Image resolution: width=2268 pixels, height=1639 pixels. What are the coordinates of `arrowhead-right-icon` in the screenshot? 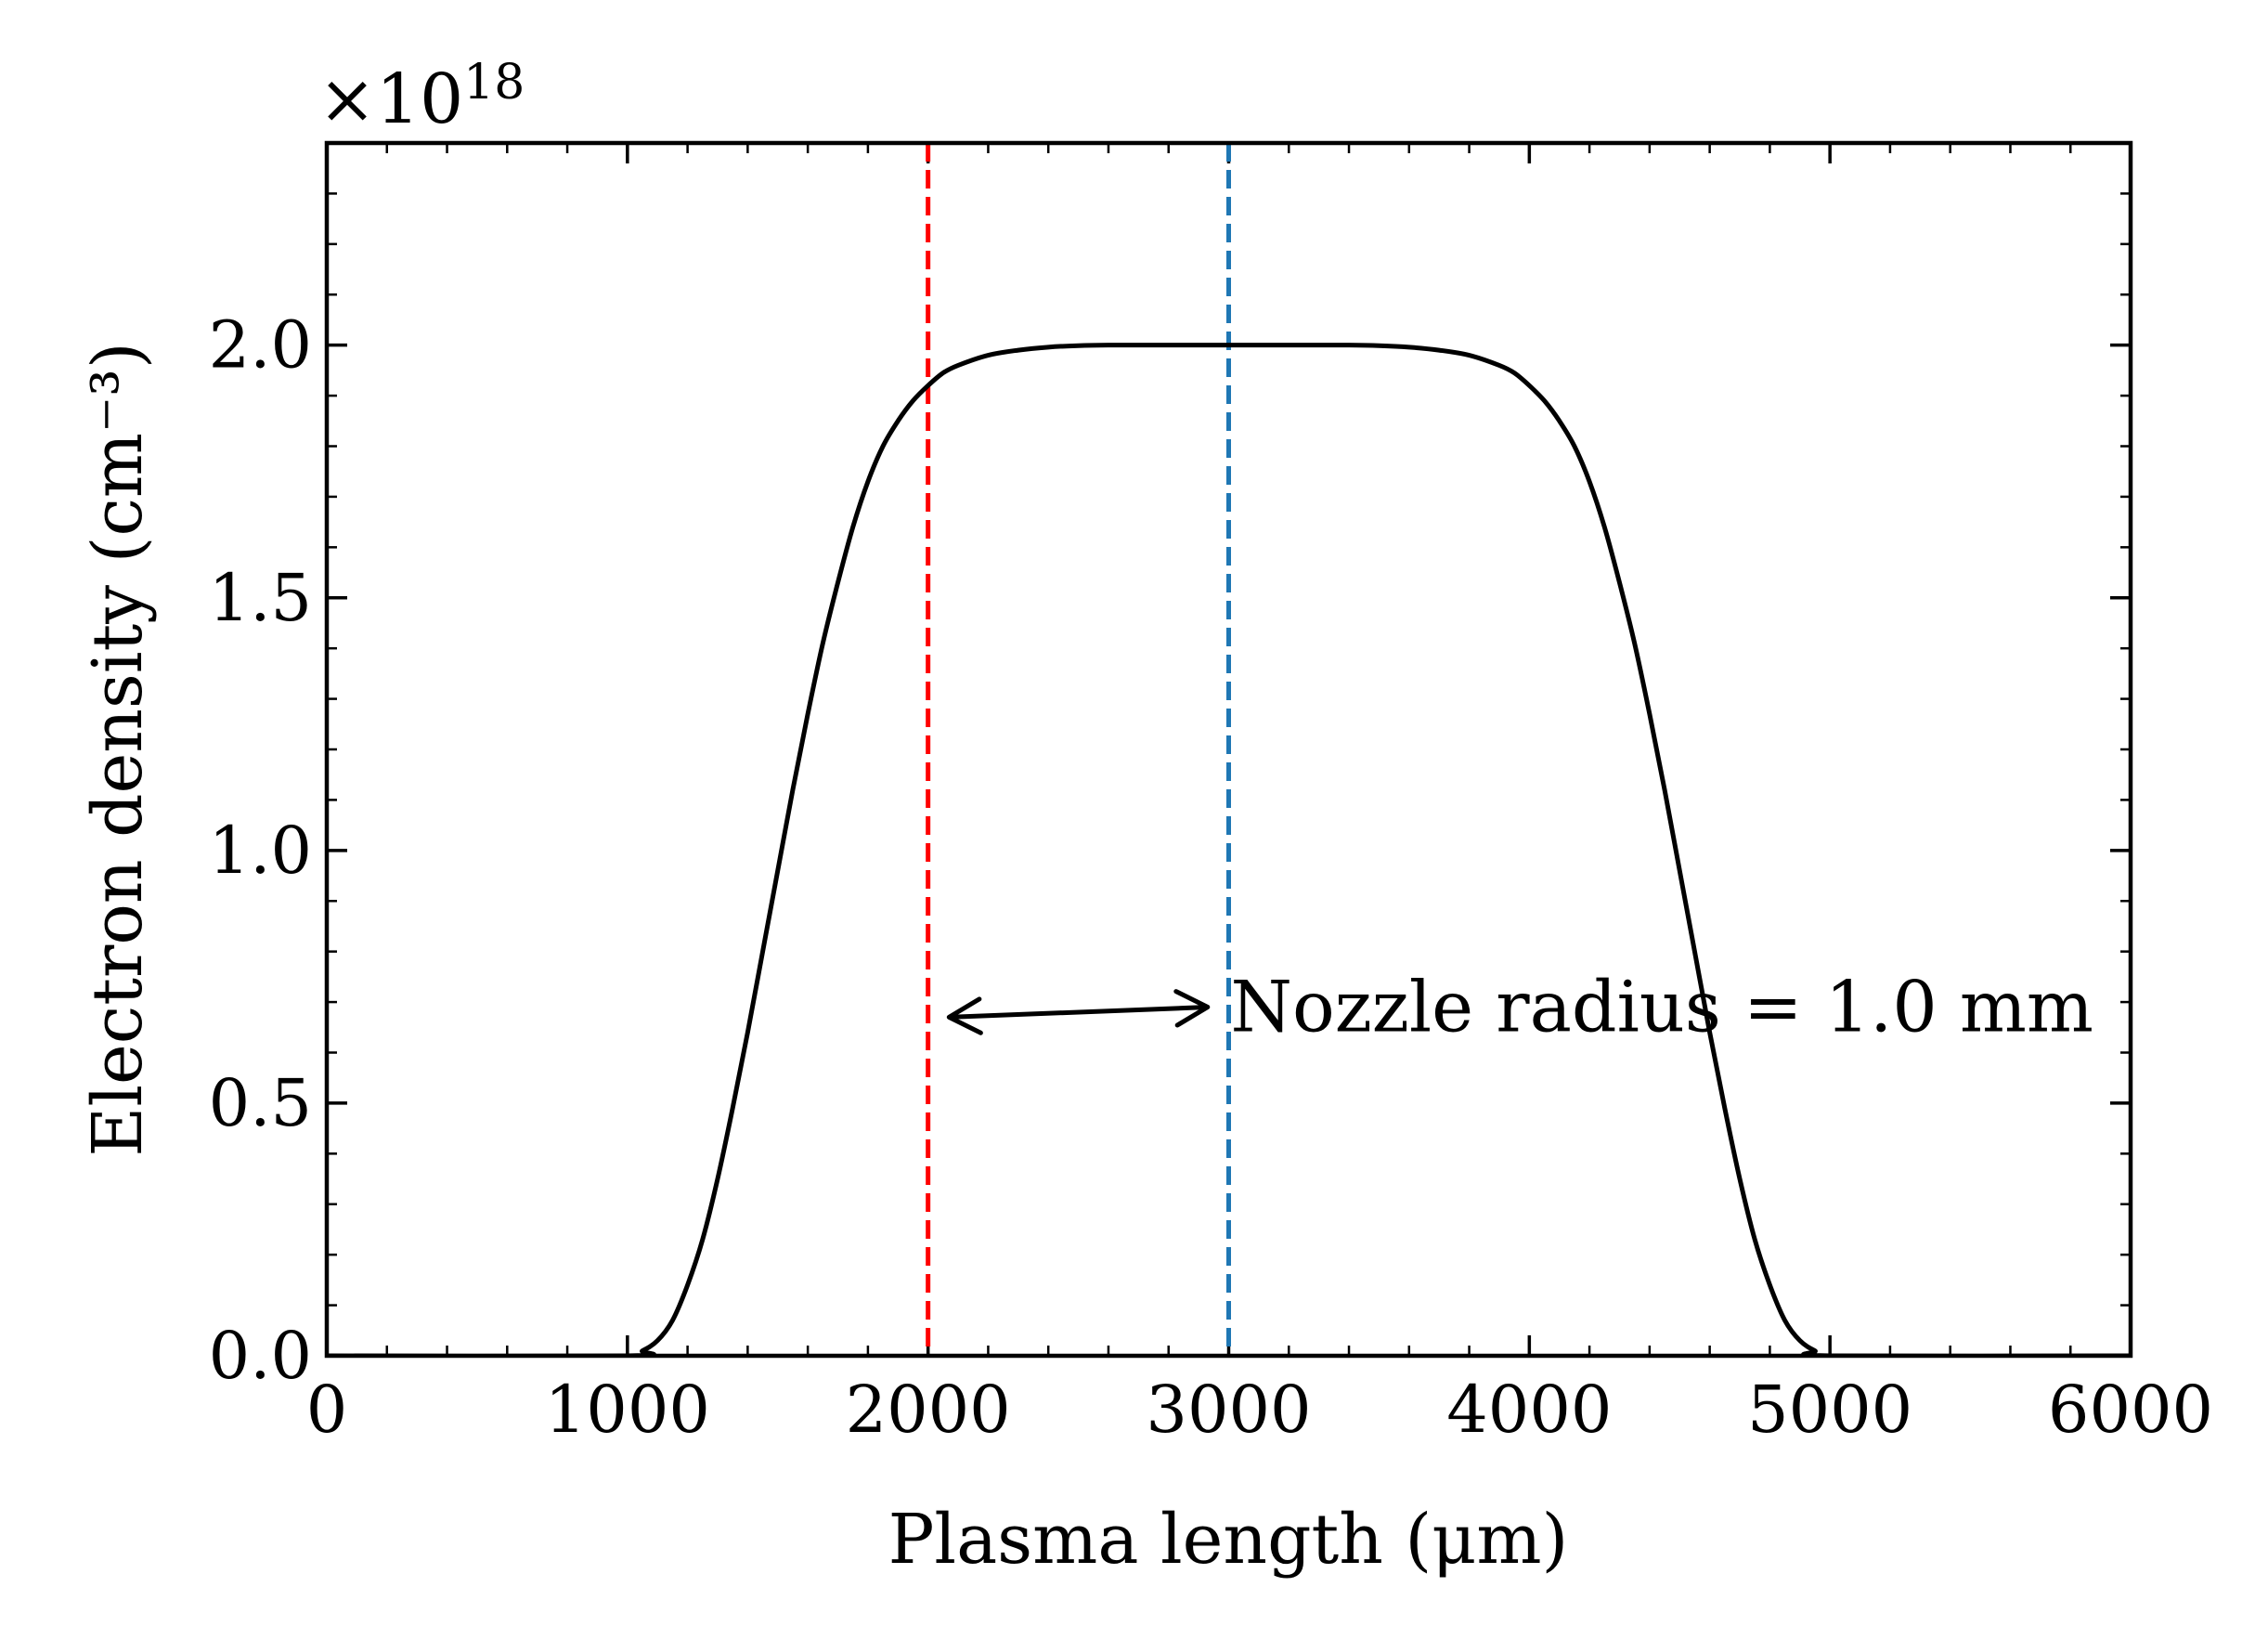 It's located at (1192, 1008).